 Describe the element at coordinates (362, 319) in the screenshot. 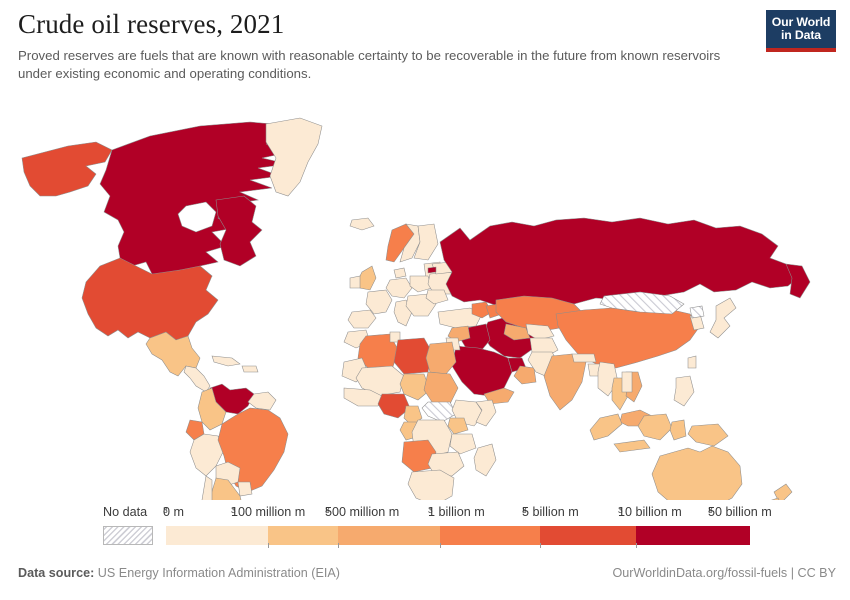

I see `country-spain` at that location.